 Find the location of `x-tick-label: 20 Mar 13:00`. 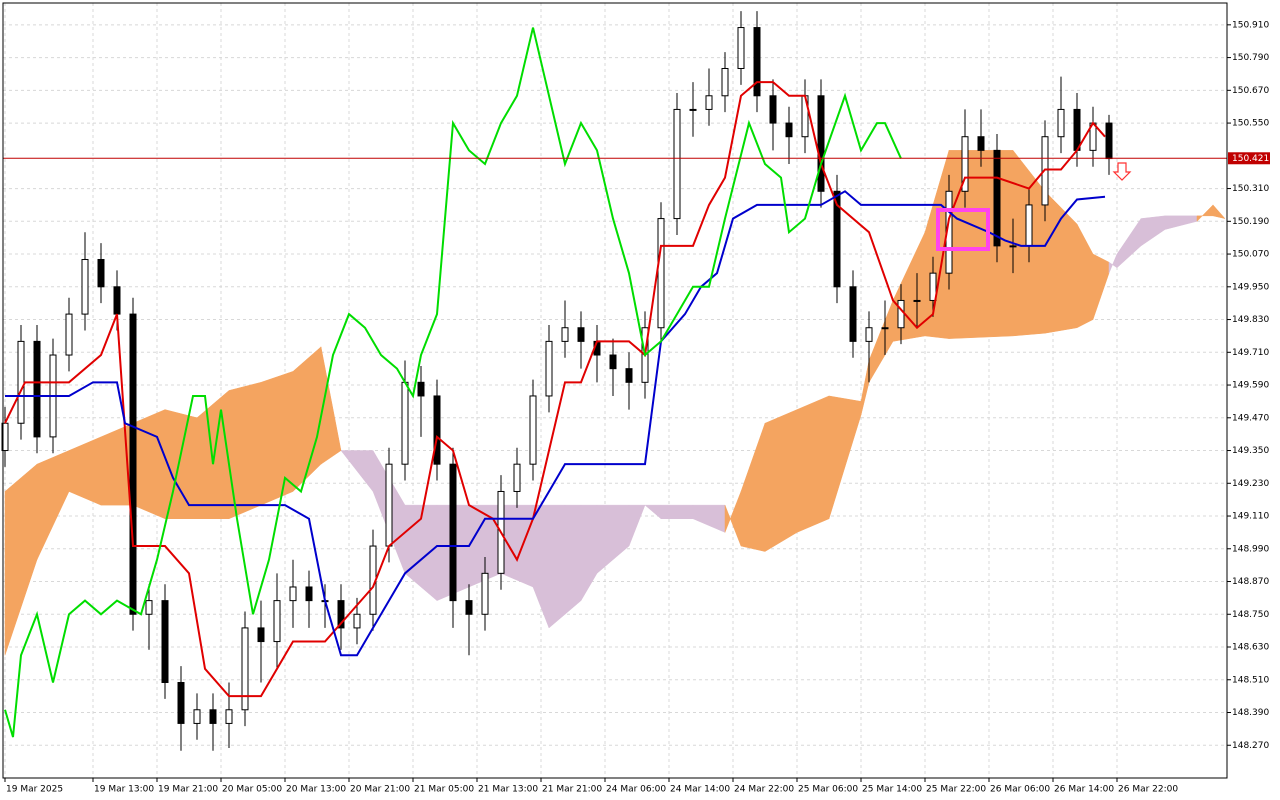

x-tick-label: 20 Mar 13:00 is located at coordinates (316, 790).